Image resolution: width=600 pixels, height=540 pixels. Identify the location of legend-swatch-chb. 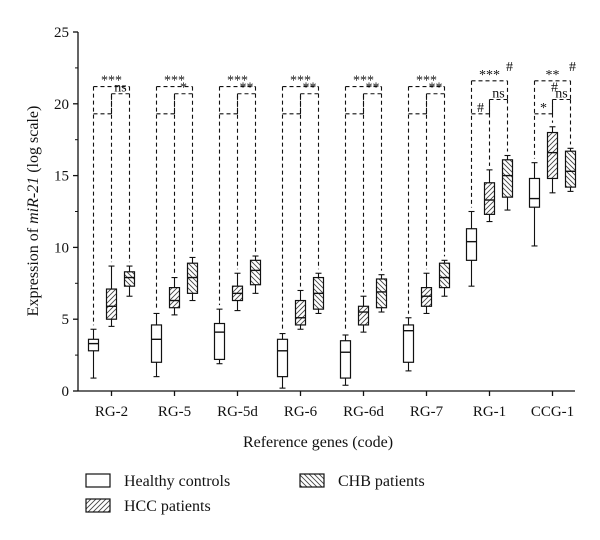
(312, 480).